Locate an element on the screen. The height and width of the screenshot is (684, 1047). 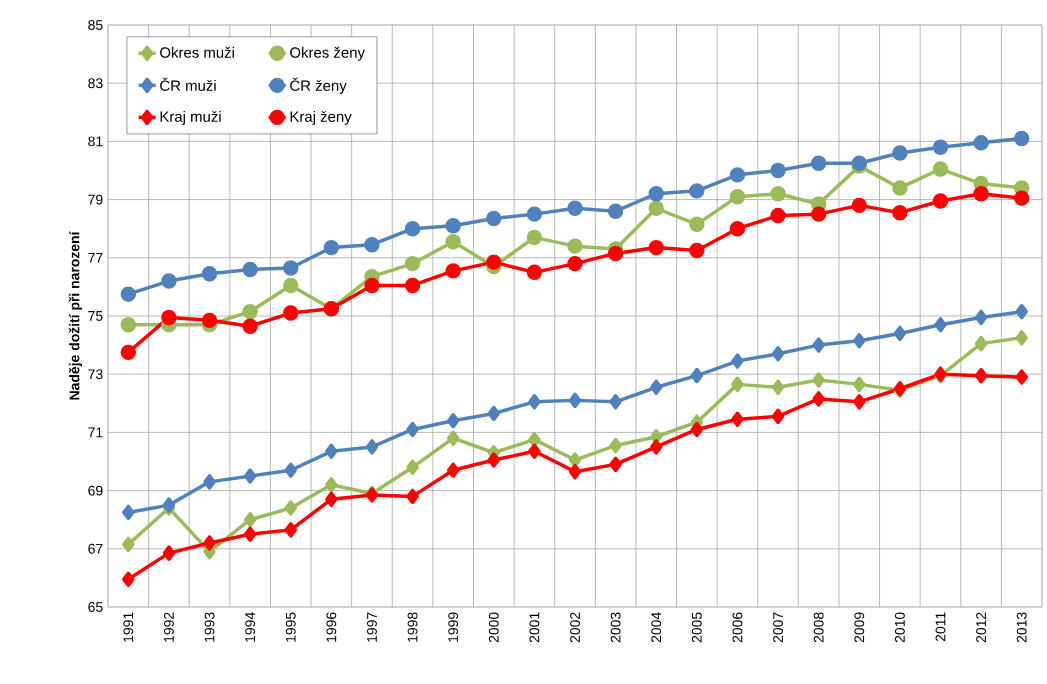
y-tick-label: 71 is located at coordinates (95, 432).